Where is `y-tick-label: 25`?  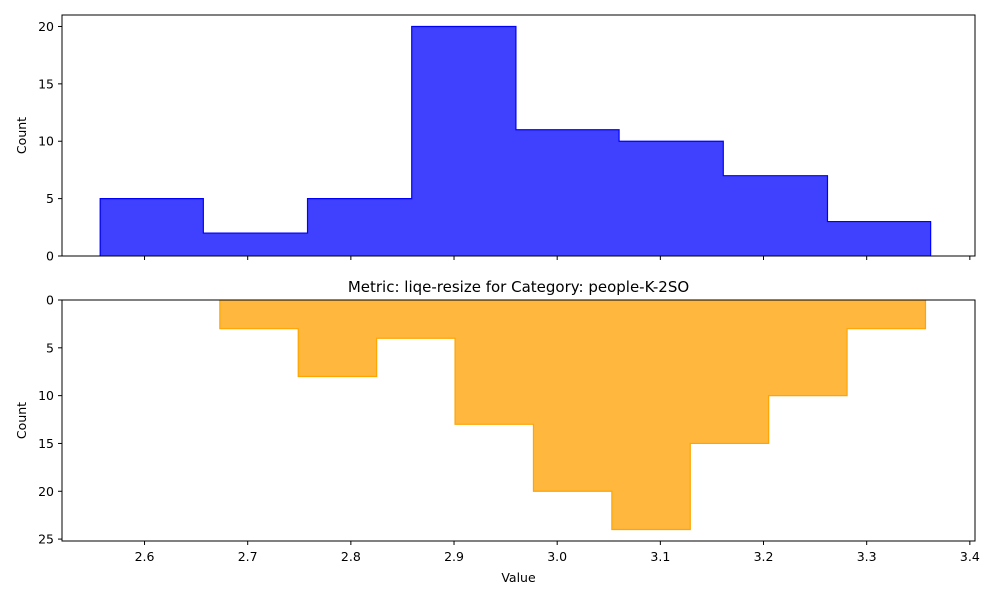 y-tick-label: 25 is located at coordinates (46, 539).